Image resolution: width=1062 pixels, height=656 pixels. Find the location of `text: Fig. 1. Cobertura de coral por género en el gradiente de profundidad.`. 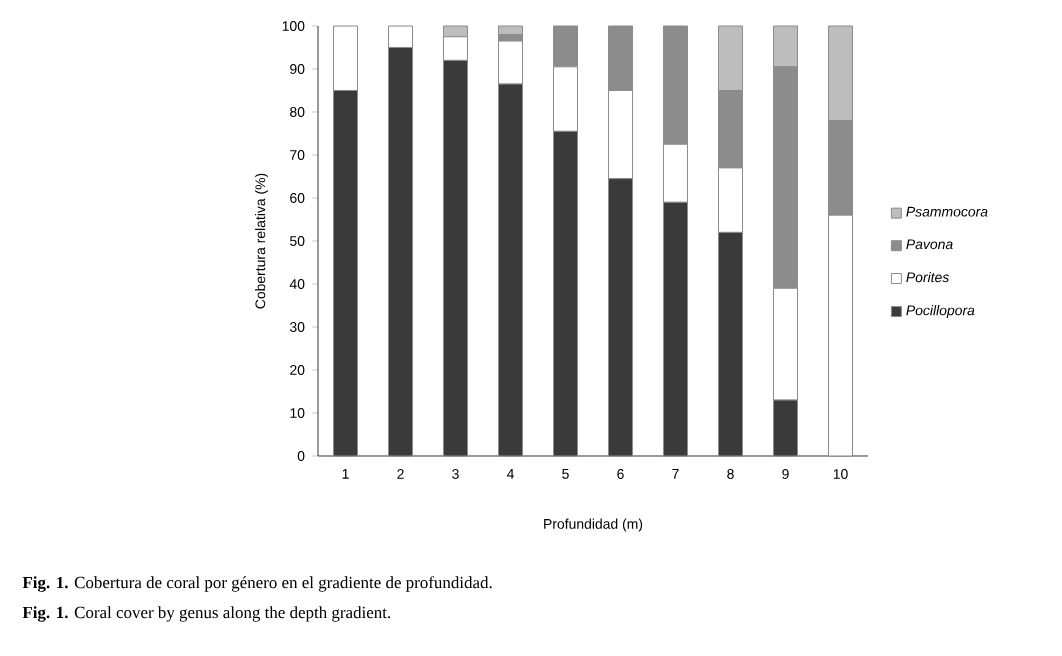

text: Fig. 1. Cobertura de coral por género en el gradiente de profundidad. is located at coordinates (257, 584).